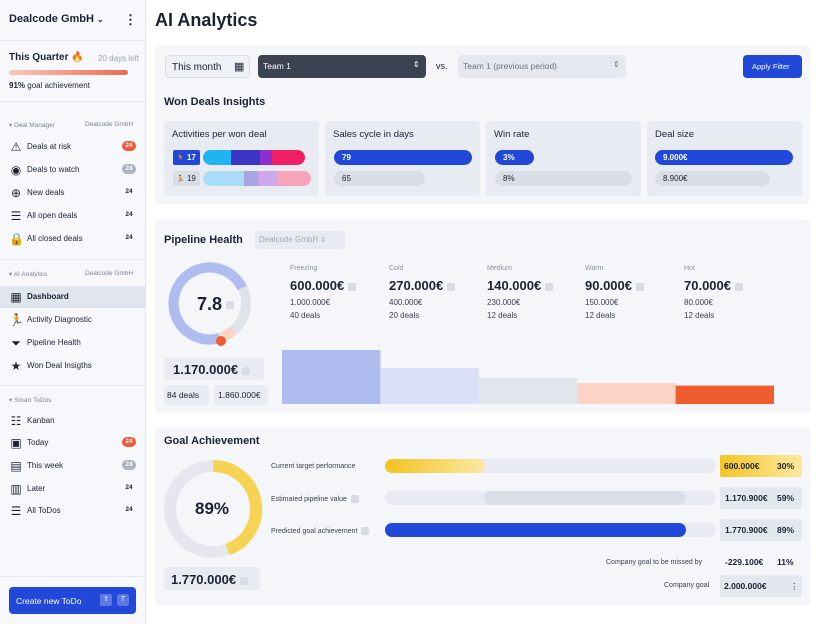  Describe the element at coordinates (406, 302) in the screenshot. I see `stage-weighted: 400.000€` at that location.